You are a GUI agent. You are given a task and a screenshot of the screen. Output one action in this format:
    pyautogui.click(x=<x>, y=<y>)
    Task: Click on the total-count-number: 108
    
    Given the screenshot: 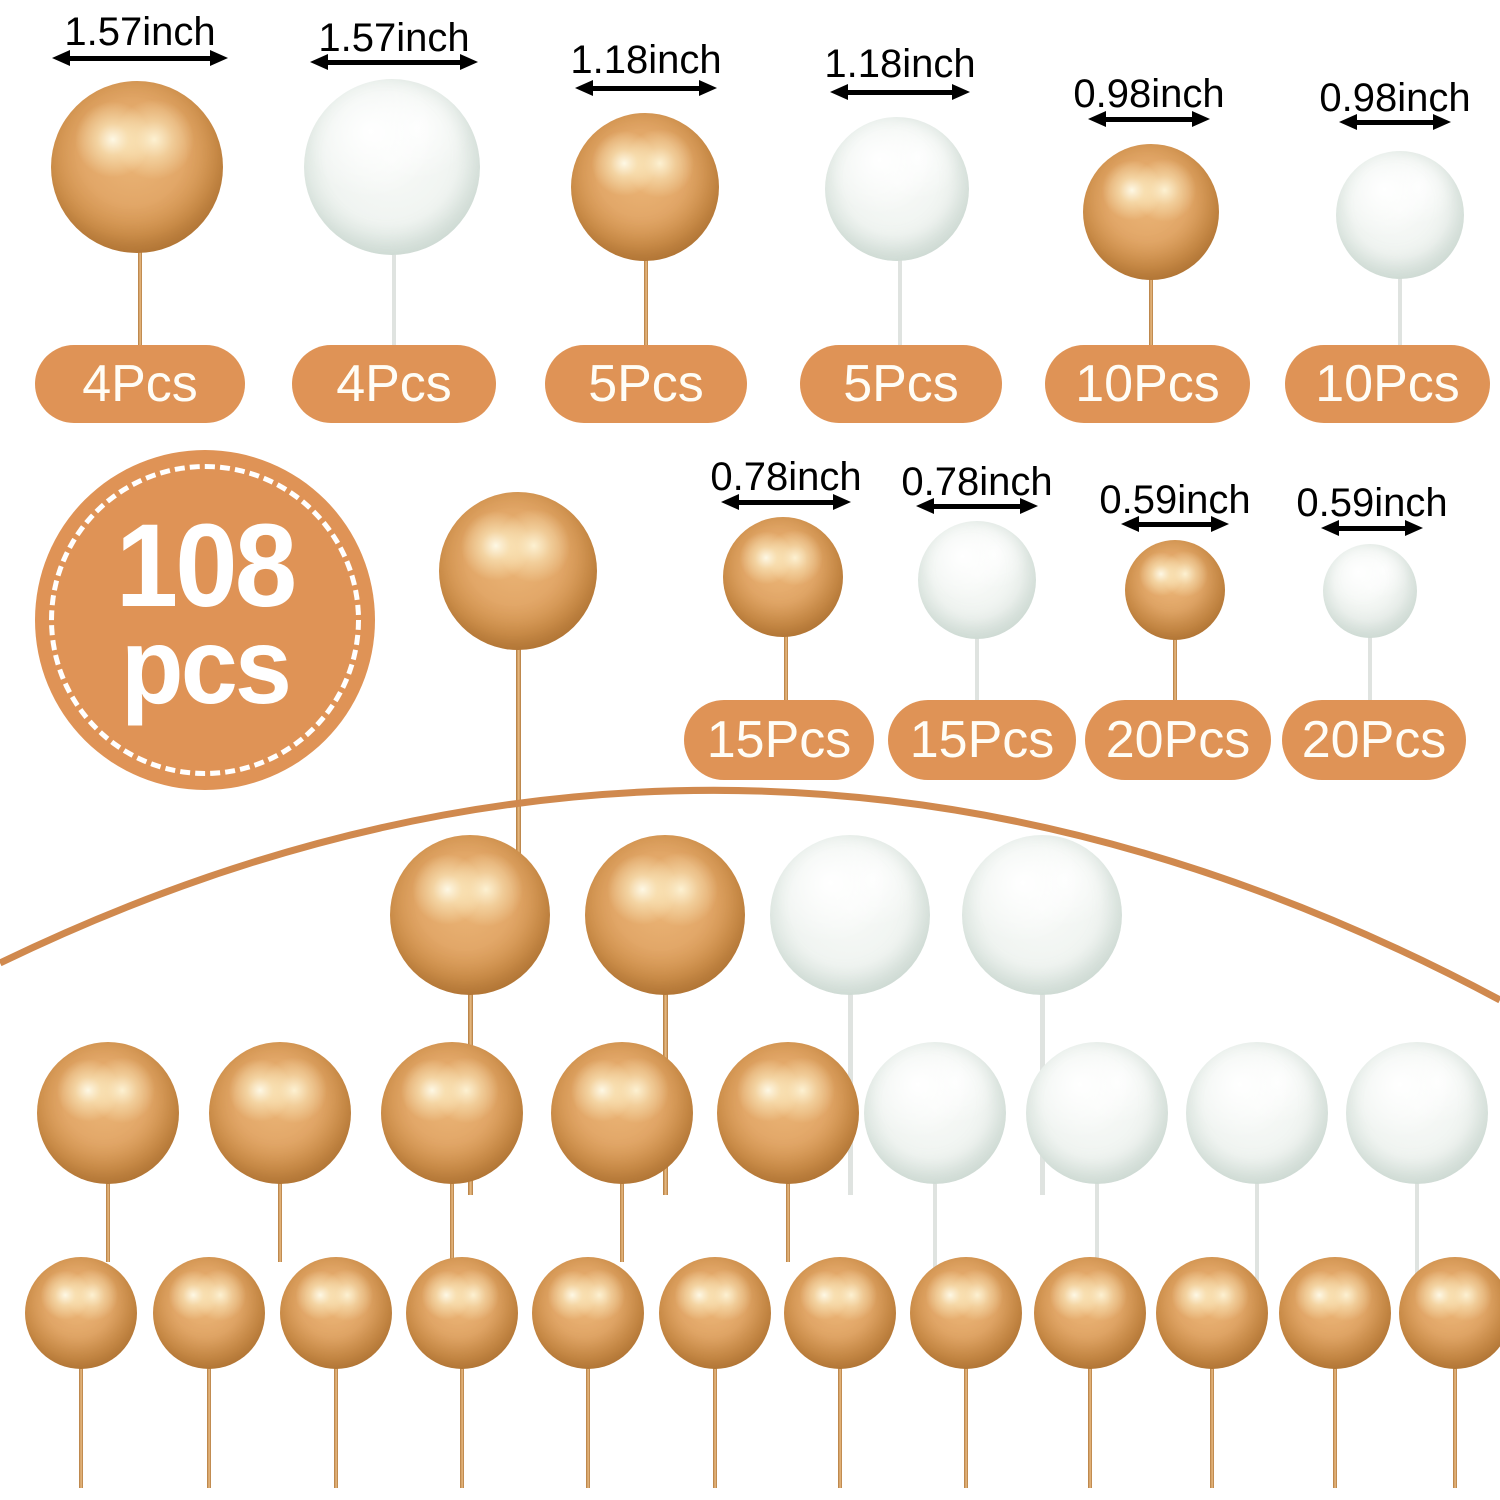 What is the action you would take?
    pyautogui.click(x=206, y=565)
    